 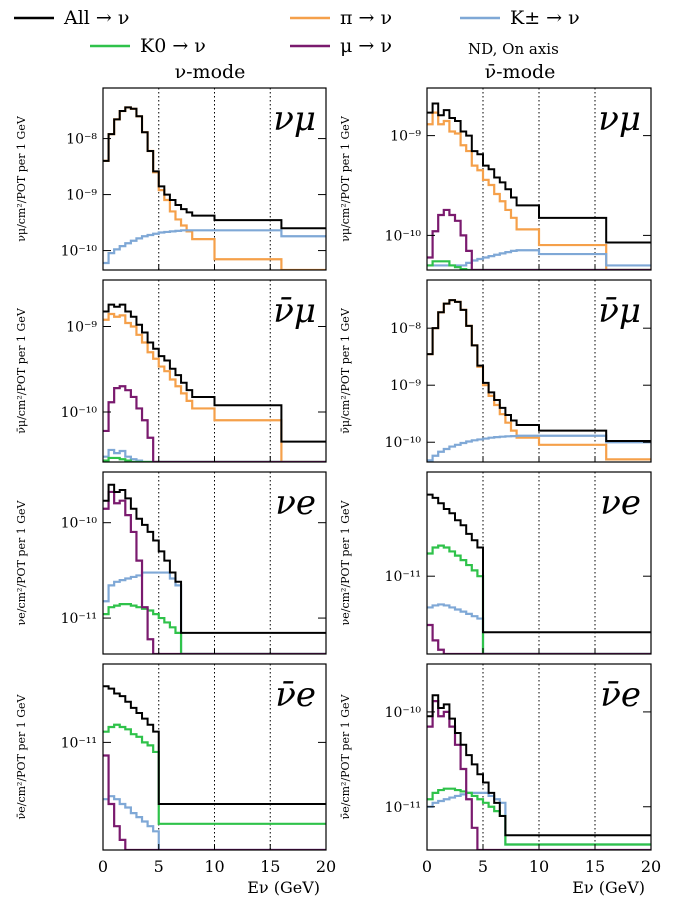 I want to click on series-kpm-numu-nu, so click(x=214, y=247).